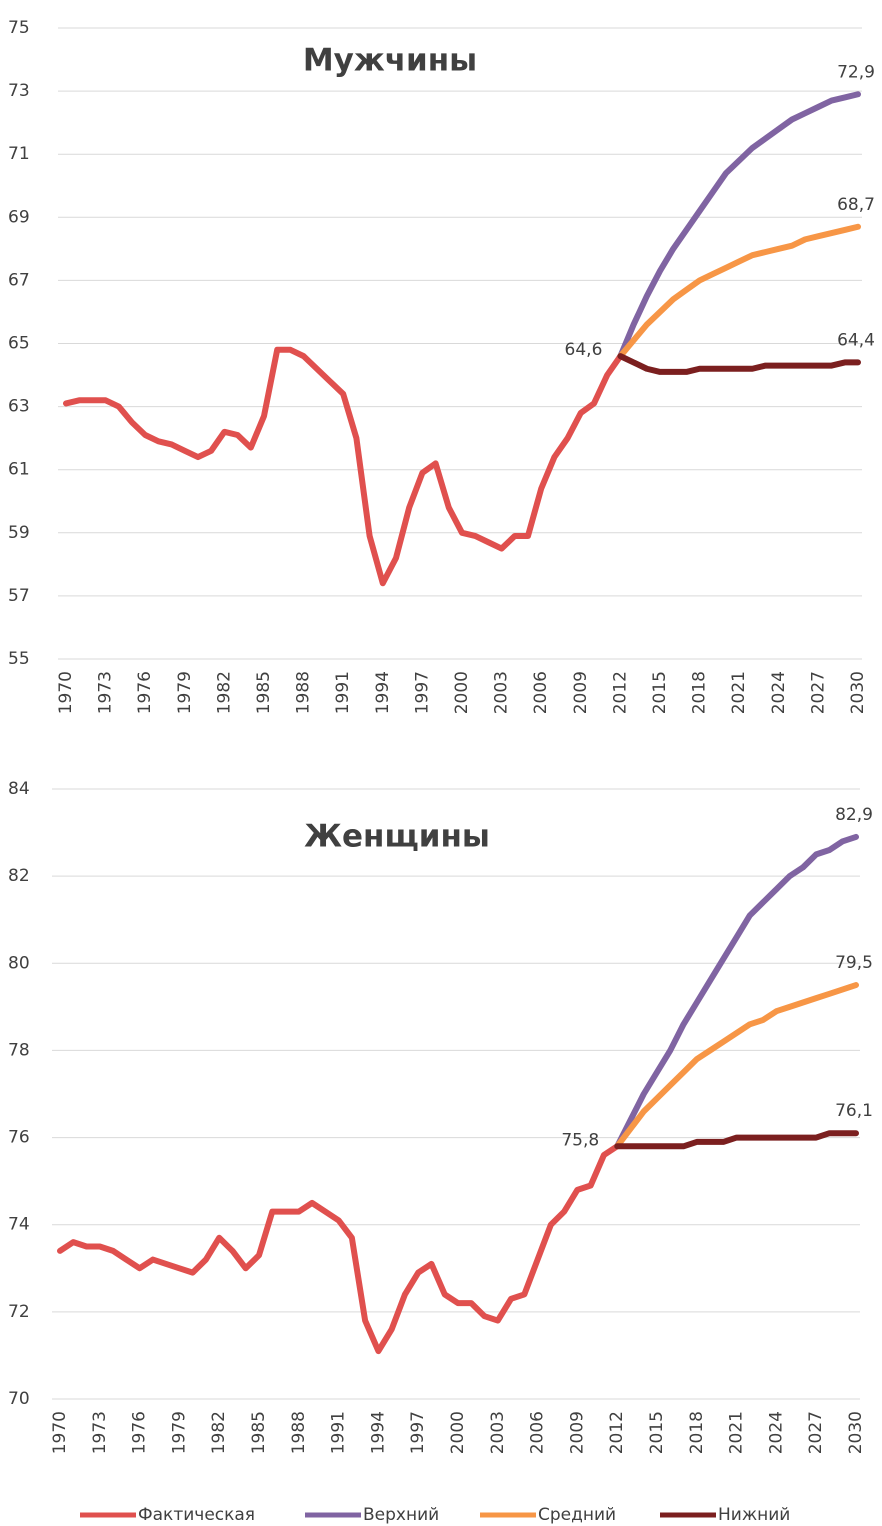 The image size is (882, 1526). What do you see at coordinates (577, 1515) in the screenshot?
I see `legend-label: Средний` at bounding box center [577, 1515].